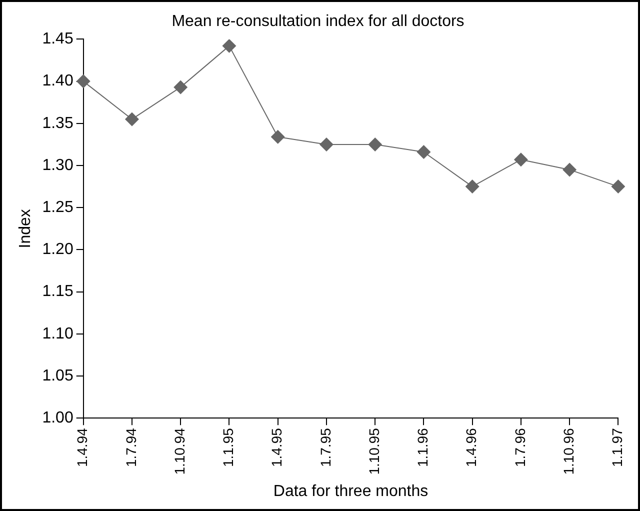 The width and height of the screenshot is (640, 511). I want to click on x-tick-label: 1.7.95, so click(325, 448).